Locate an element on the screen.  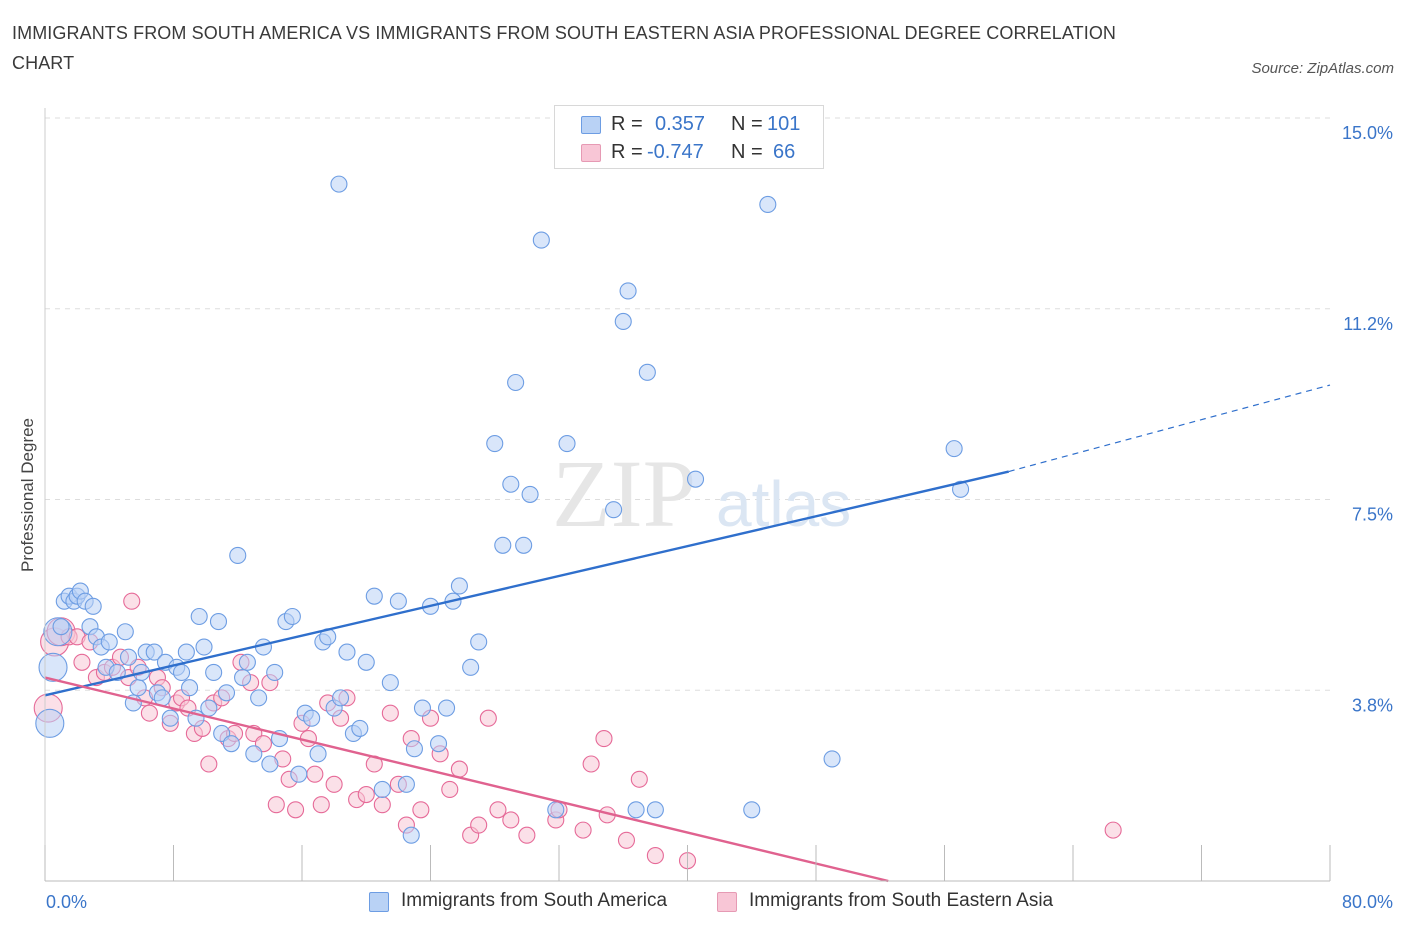
trend-line-extension is located at coordinates (1169, 428).